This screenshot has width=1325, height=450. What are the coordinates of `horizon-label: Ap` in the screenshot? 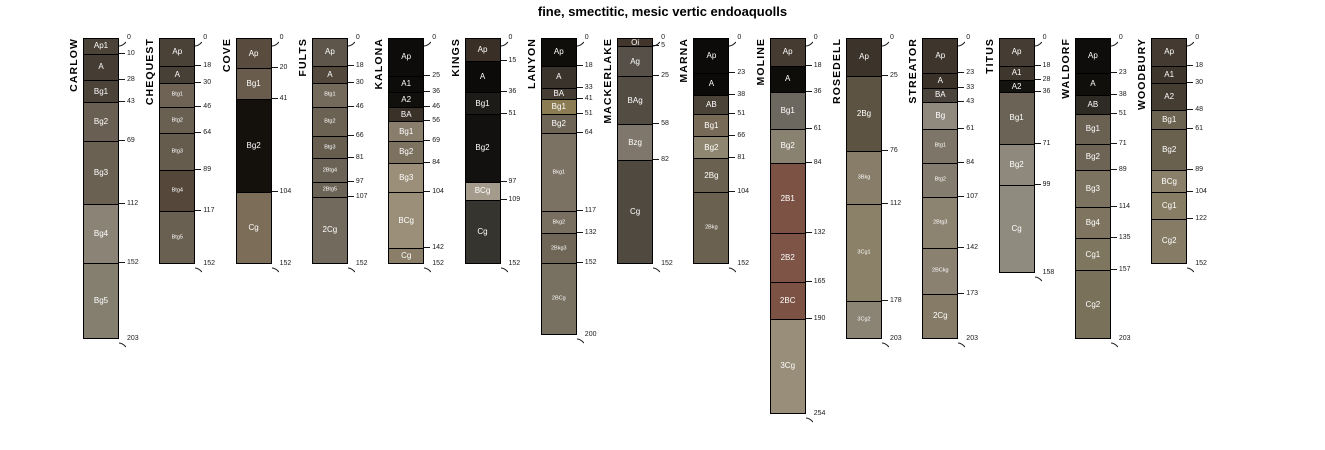 It's located at (253, 53).